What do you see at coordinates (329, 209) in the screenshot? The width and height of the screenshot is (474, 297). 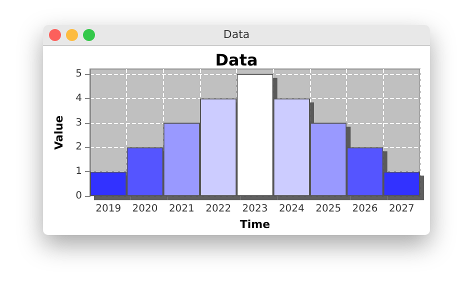 I see `x-tick-label: 2025` at bounding box center [329, 209].